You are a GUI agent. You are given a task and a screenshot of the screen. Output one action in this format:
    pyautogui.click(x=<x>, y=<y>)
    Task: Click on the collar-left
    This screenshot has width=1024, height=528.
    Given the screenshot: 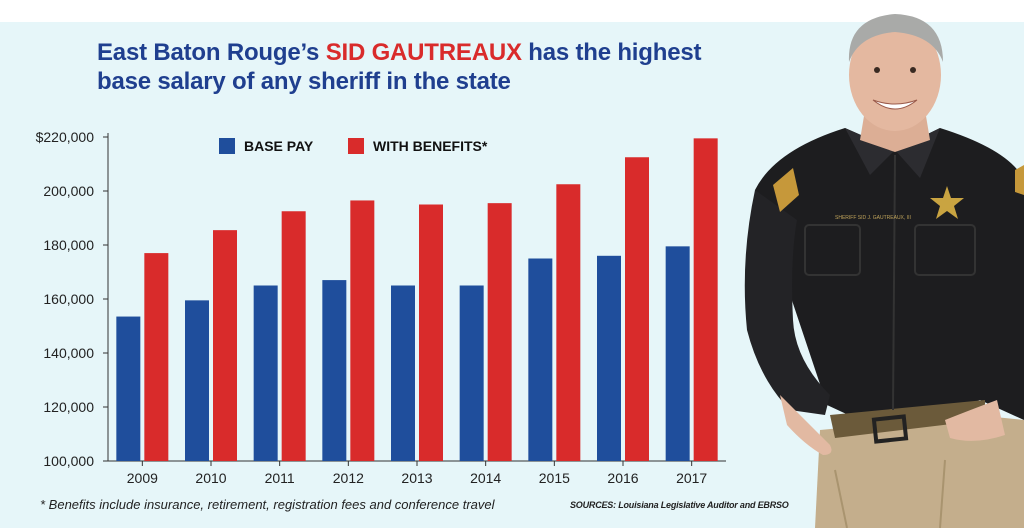 What is the action you would take?
    pyautogui.click(x=870, y=151)
    